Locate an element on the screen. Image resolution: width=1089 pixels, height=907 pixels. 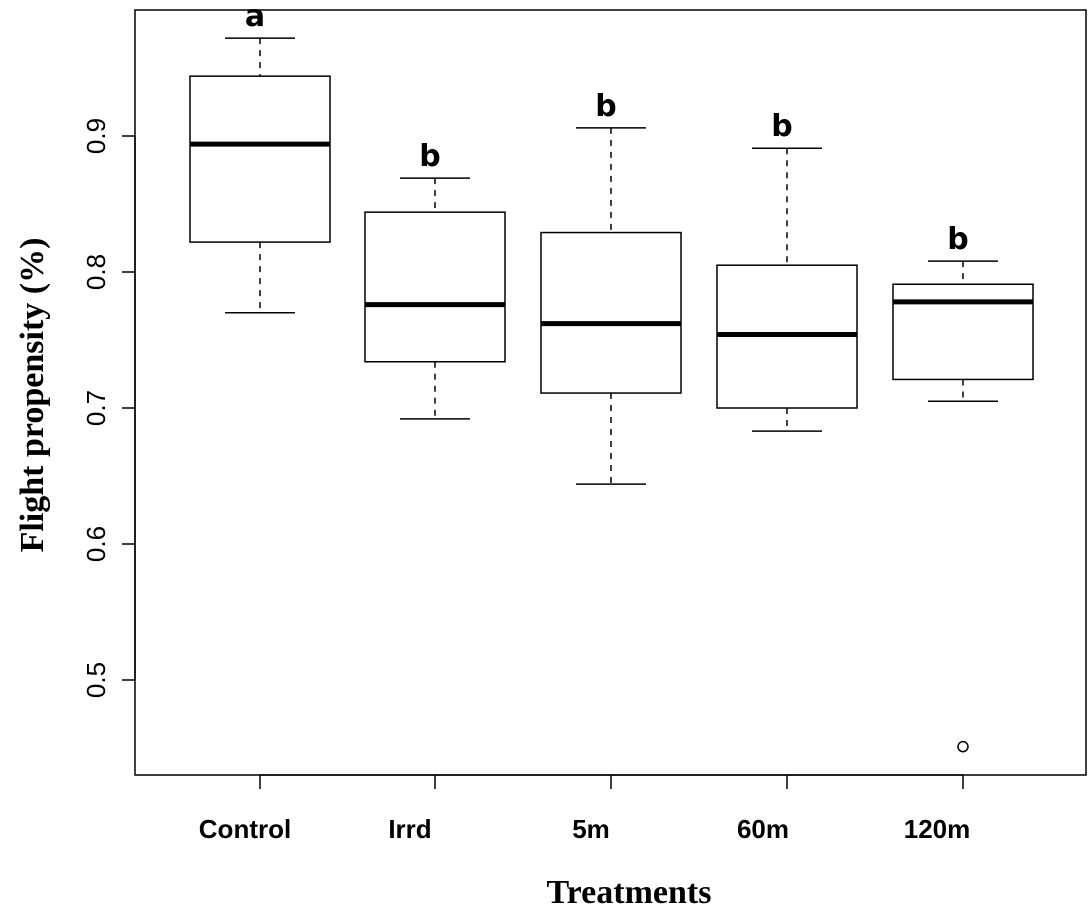
x-tick-label: 60m is located at coordinates (763, 829).